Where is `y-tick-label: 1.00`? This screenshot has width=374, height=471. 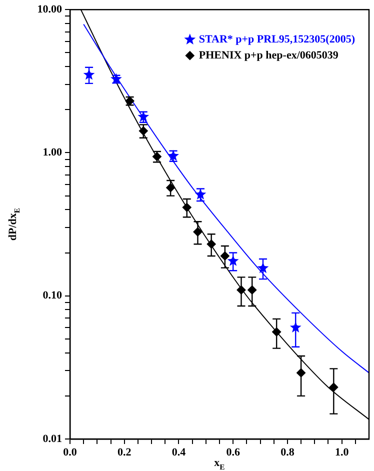
y-tick-label: 1.00 is located at coordinates (52, 152).